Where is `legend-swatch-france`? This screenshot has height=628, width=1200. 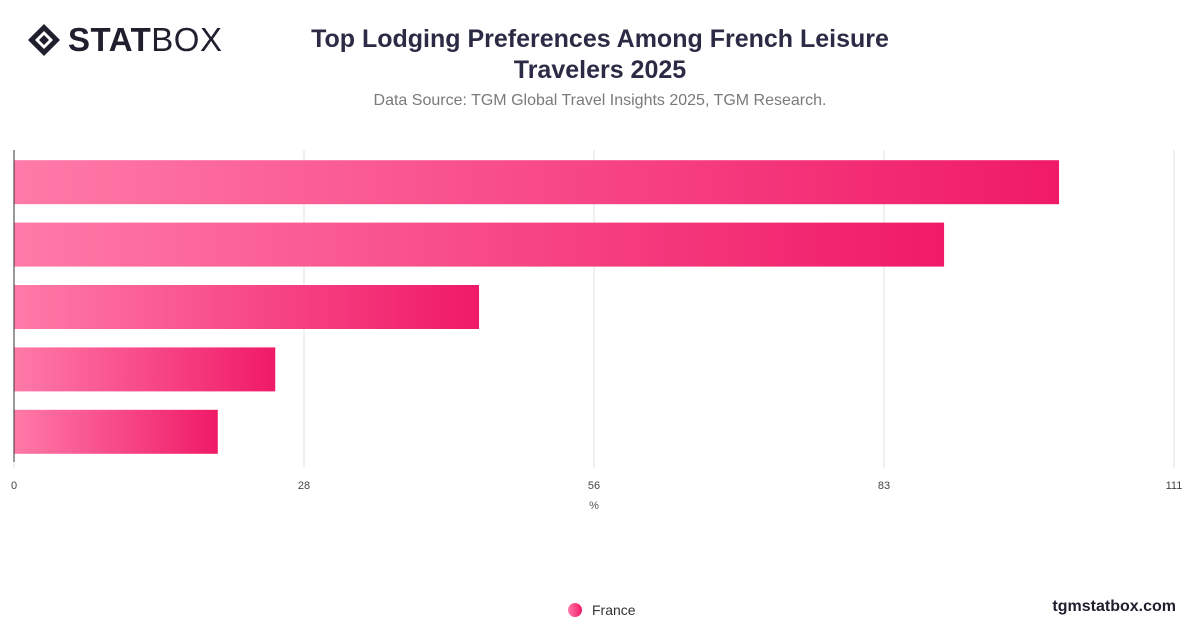
legend-swatch-france is located at coordinates (575, 610).